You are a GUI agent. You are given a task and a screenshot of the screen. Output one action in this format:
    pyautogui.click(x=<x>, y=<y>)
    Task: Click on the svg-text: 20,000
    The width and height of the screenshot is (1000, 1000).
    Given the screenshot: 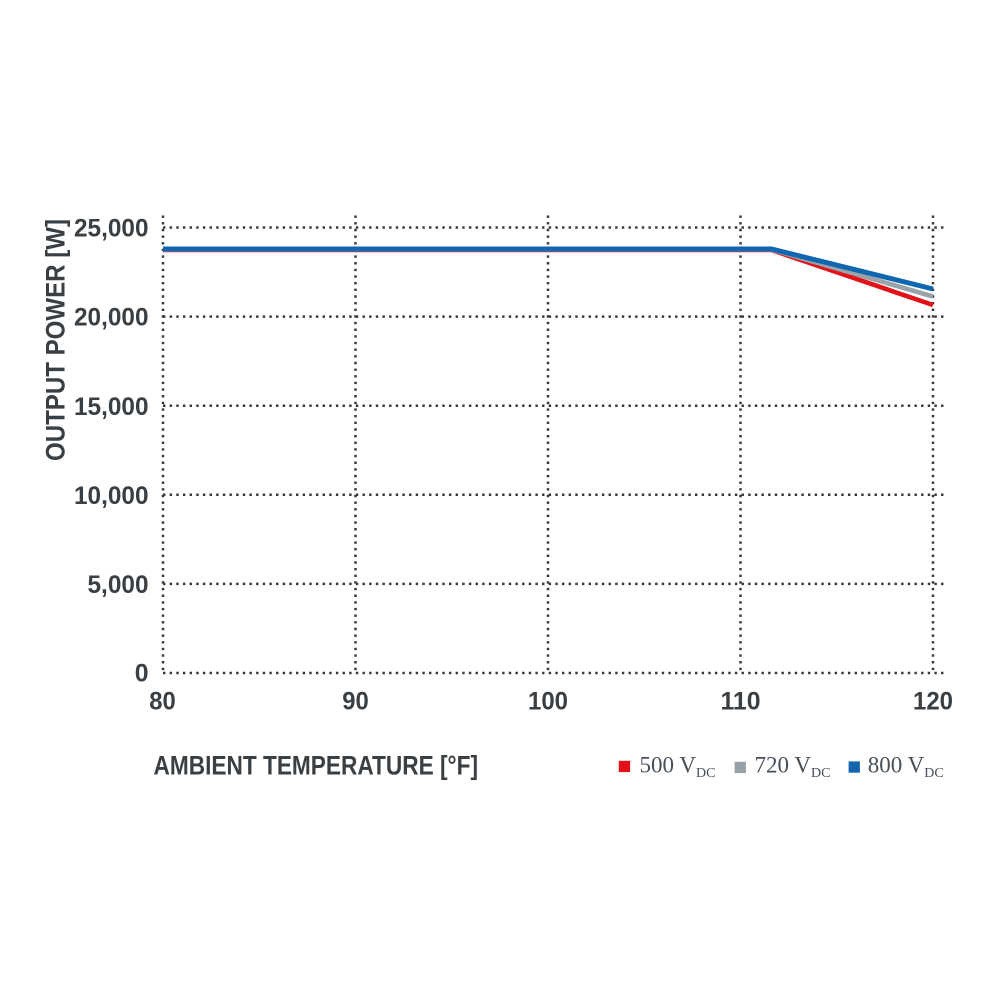 What is the action you would take?
    pyautogui.click(x=111, y=318)
    